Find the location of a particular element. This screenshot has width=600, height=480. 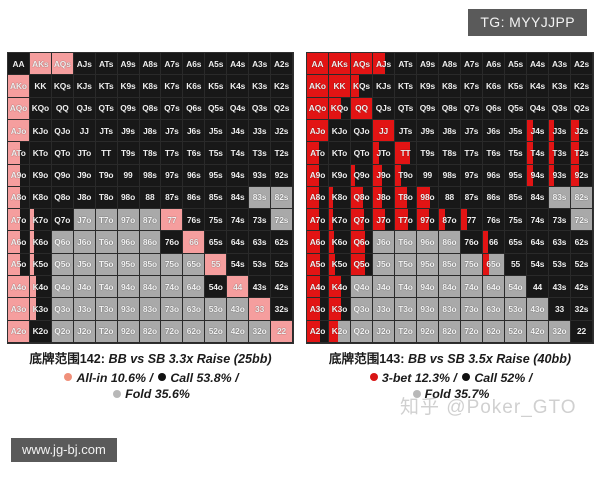

range-cell: K4s is located at coordinates (238, 86).